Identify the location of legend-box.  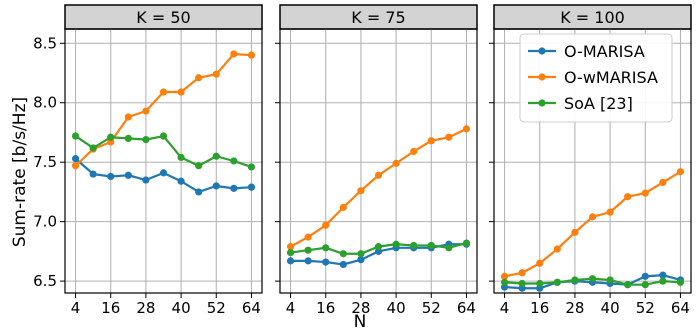
(596, 78).